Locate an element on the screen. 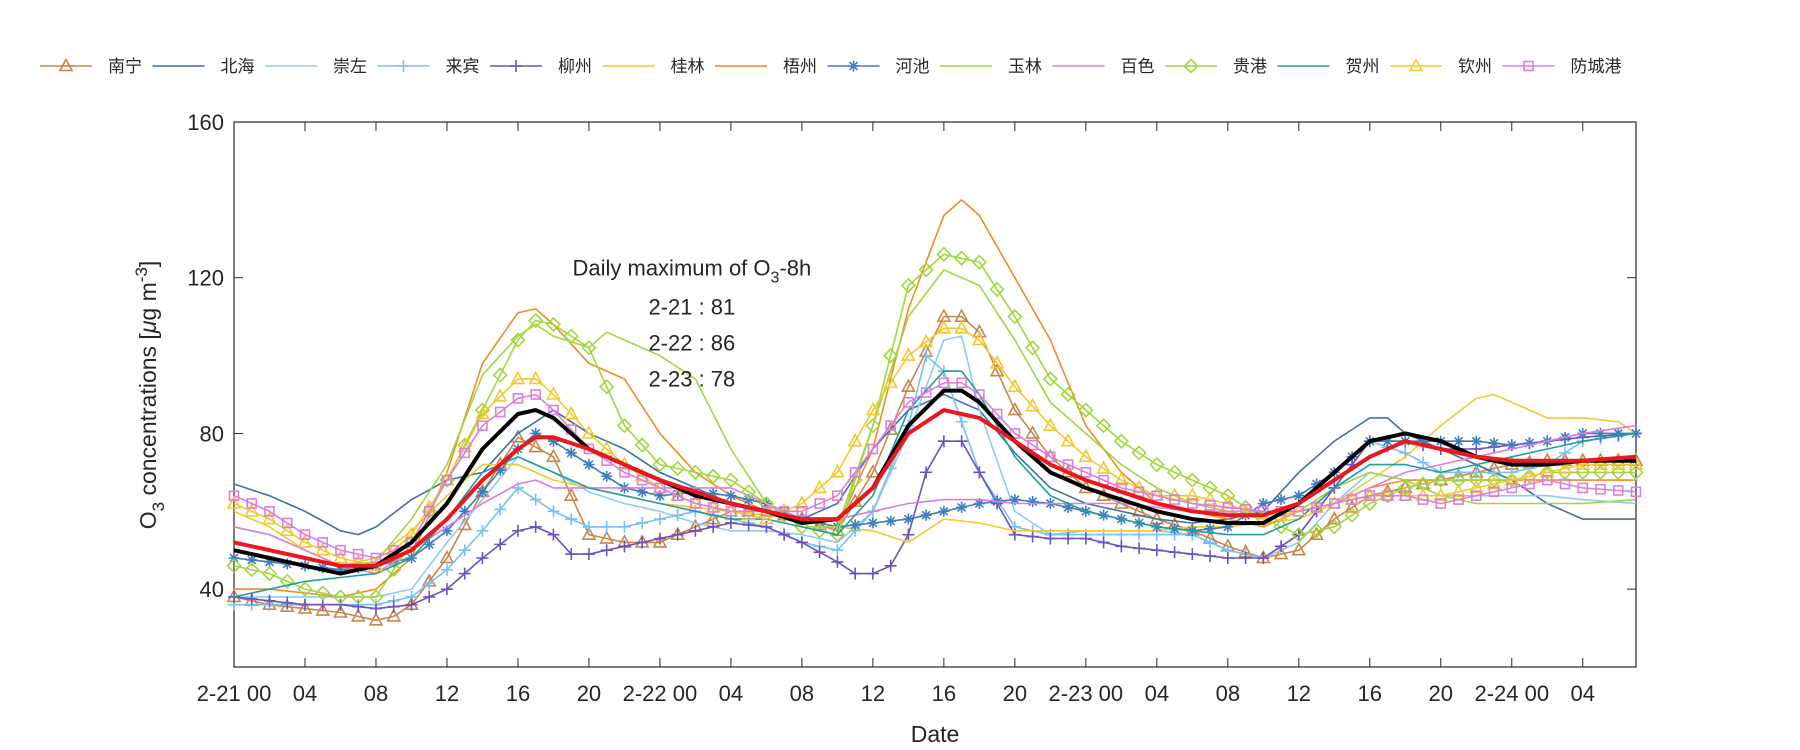 This screenshot has width=1800, height=750. legend-entry: 北海 is located at coordinates (203, 66).